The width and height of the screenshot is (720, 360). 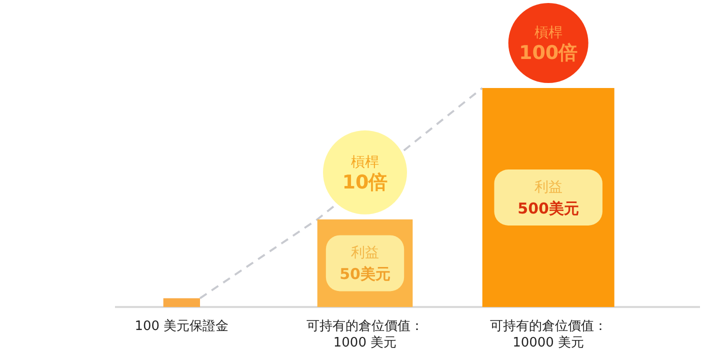 What do you see at coordinates (365, 162) in the screenshot?
I see `annotation: 槓桿` at bounding box center [365, 162].